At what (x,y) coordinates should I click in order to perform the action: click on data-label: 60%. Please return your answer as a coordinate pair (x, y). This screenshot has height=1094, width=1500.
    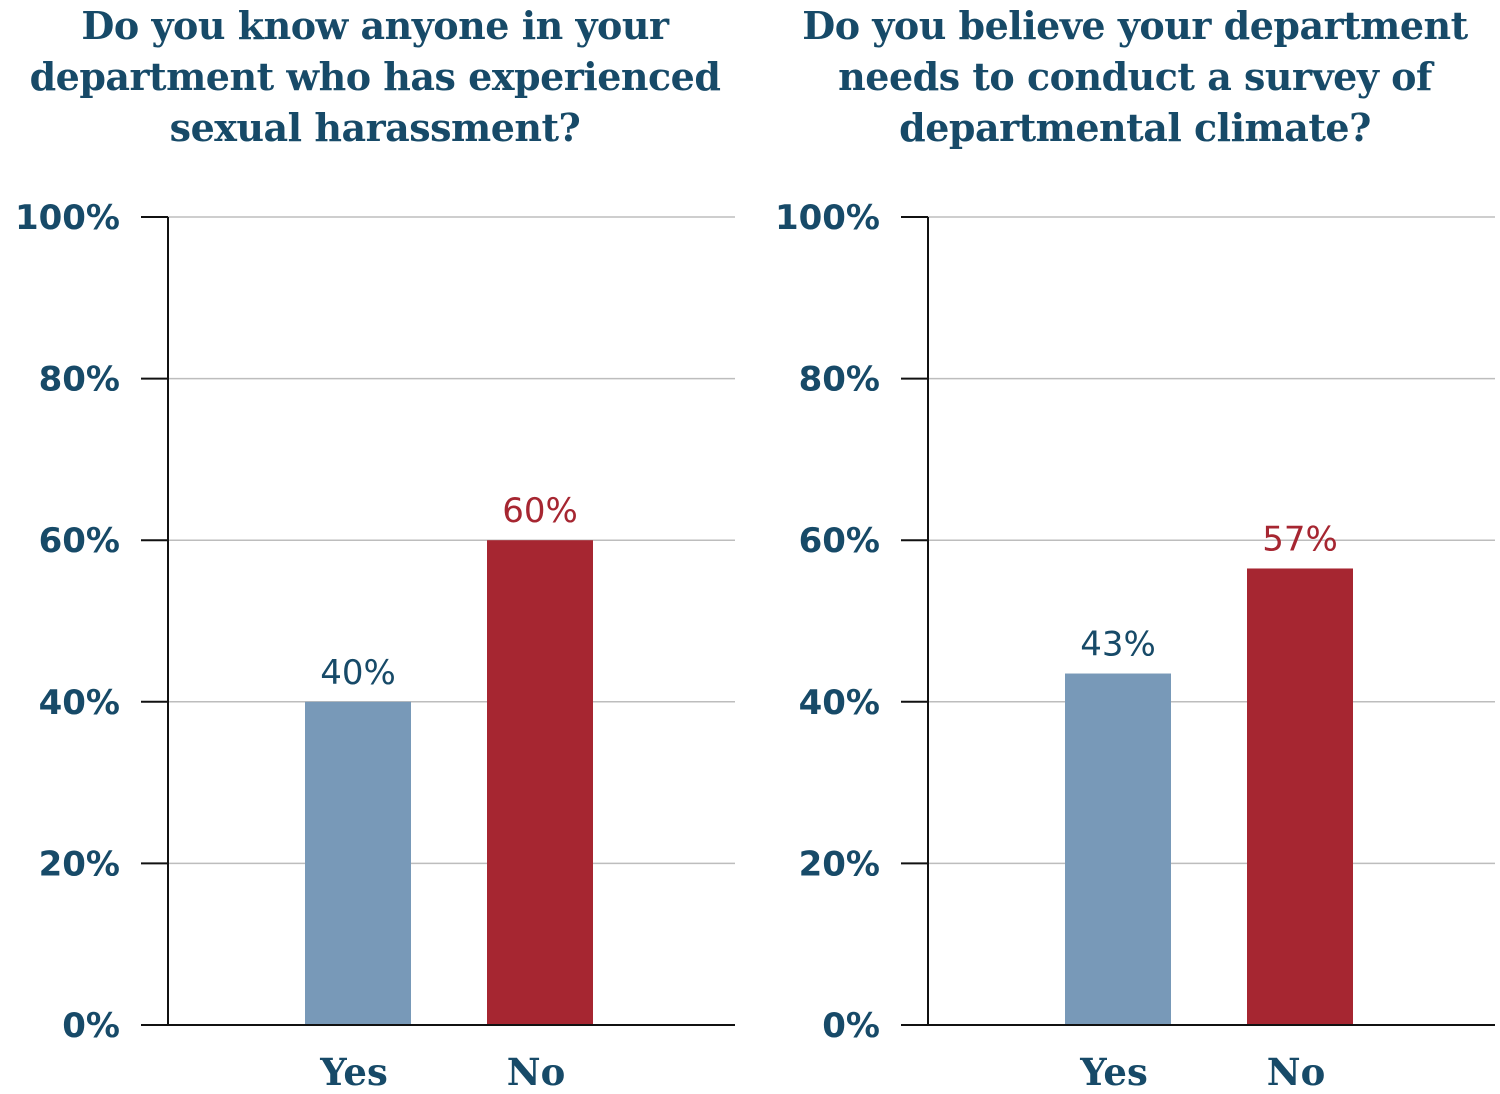
    Looking at the image, I should click on (540, 511).